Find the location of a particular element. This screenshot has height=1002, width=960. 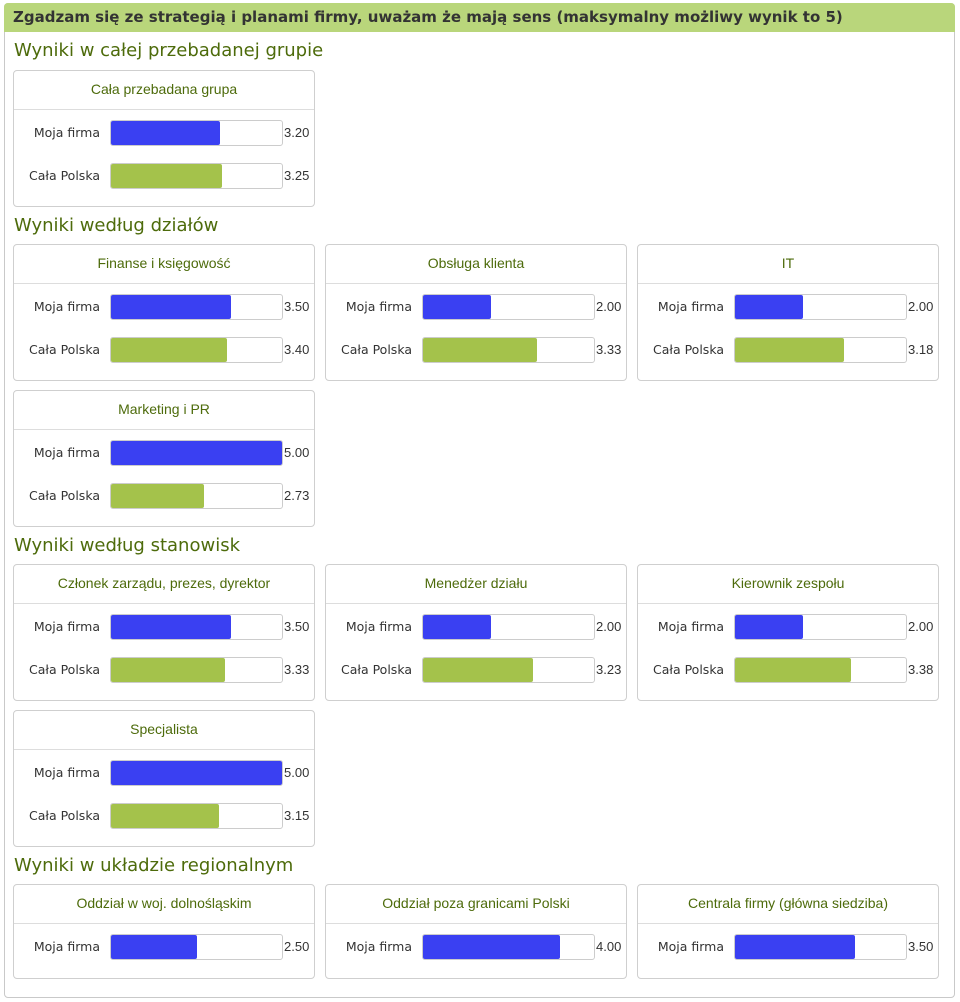

panel-title: Kierownik zespołu is located at coordinates (788, 583).